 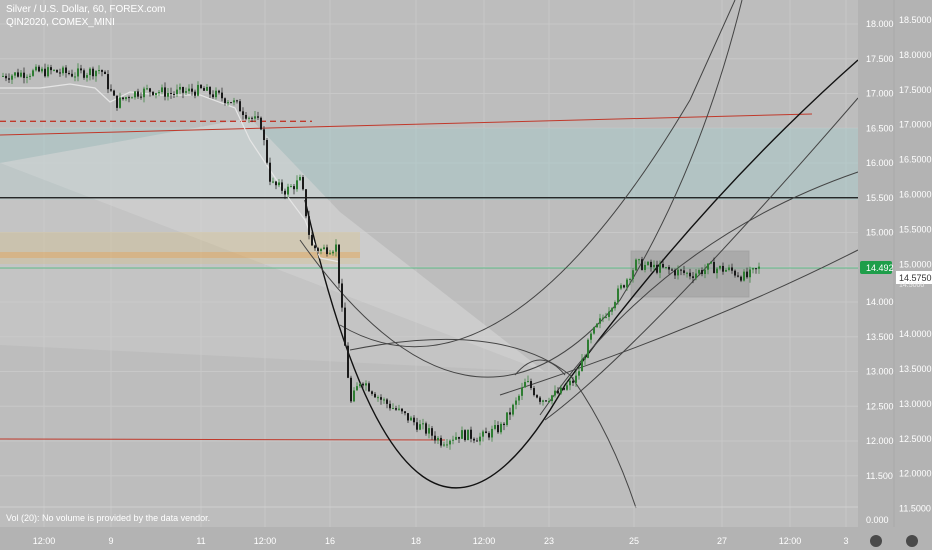 What do you see at coordinates (880, 372) in the screenshot?
I see `axis-a-tick: 13.000` at bounding box center [880, 372].